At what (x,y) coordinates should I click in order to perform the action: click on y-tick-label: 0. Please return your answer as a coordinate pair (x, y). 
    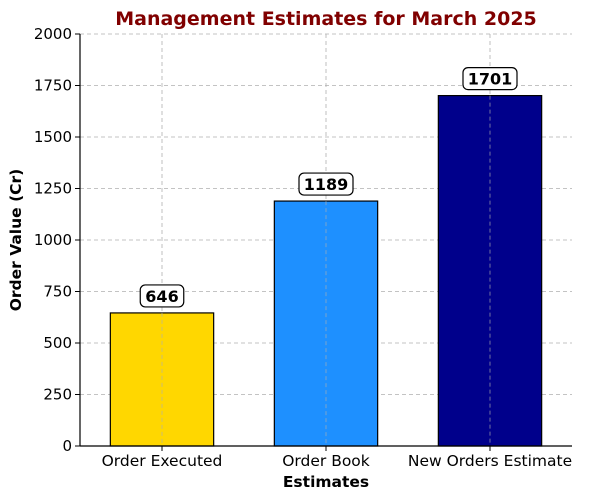
    Looking at the image, I should click on (67, 446).